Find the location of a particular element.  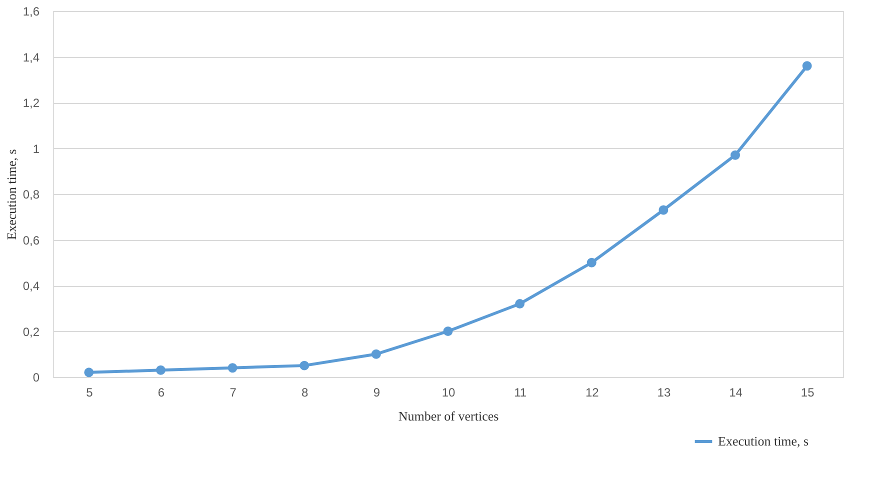

legend-label: Execution time, s is located at coordinates (763, 441).